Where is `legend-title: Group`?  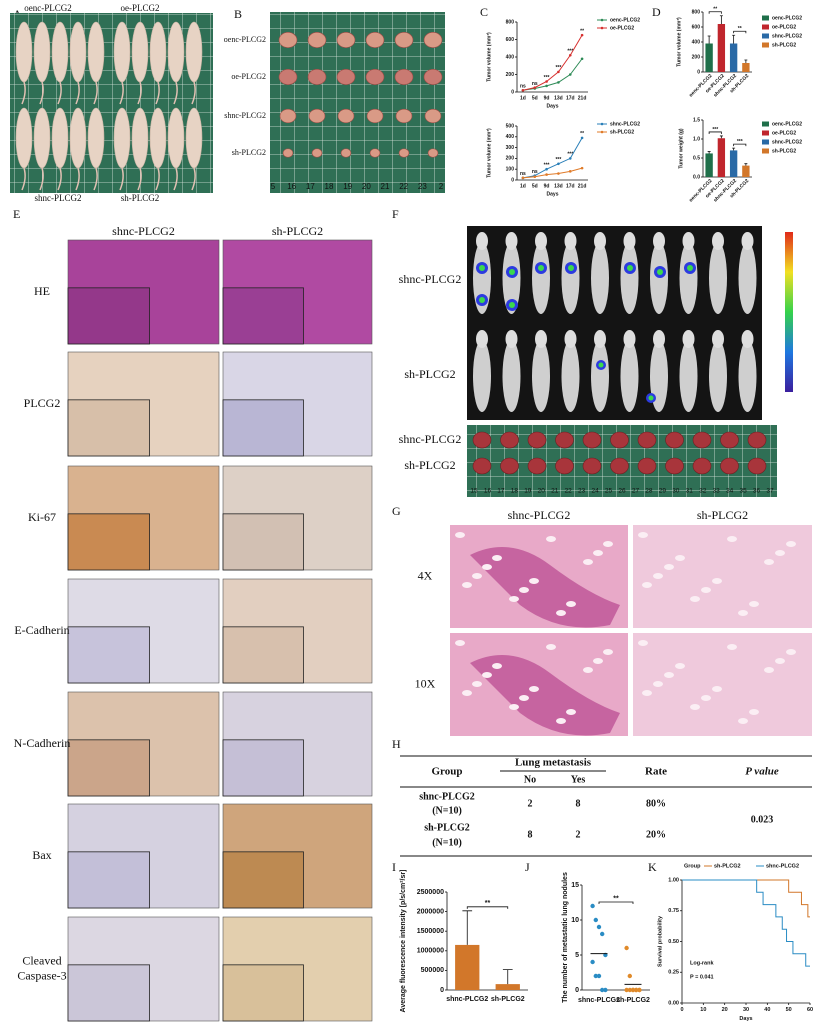 legend-title: Group is located at coordinates (692, 866).